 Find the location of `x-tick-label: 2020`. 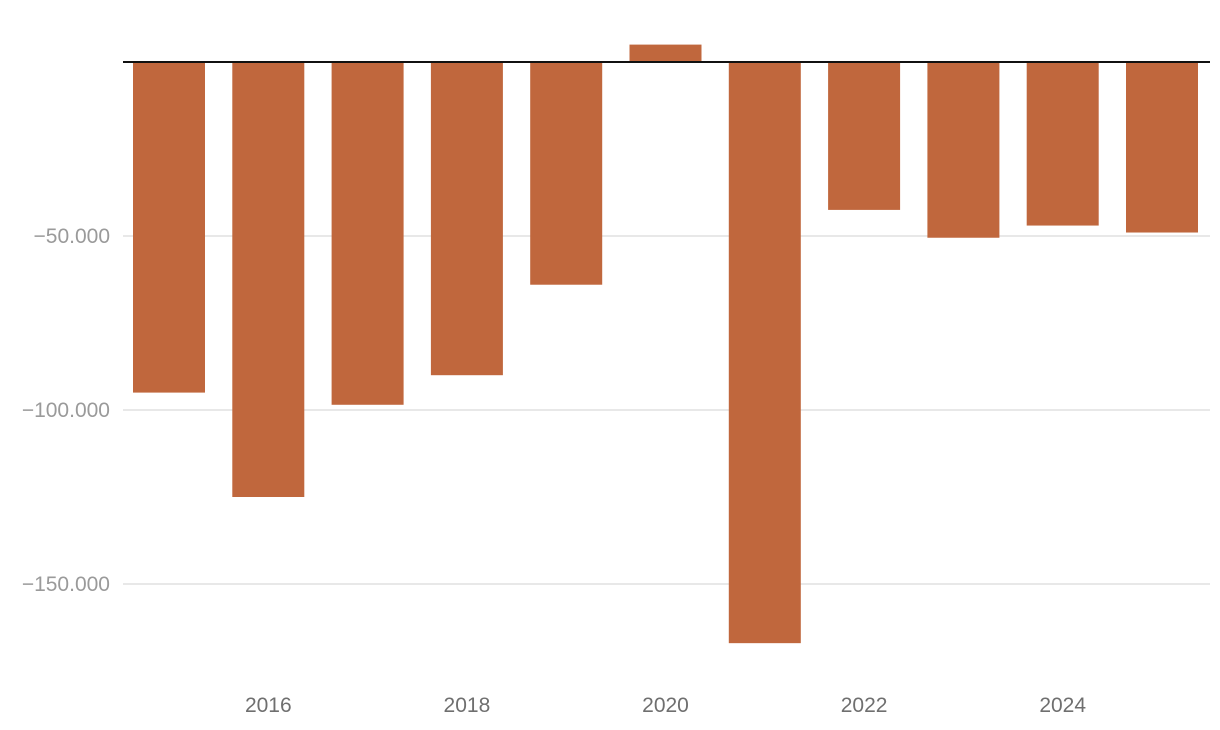

x-tick-label: 2020 is located at coordinates (665, 705).